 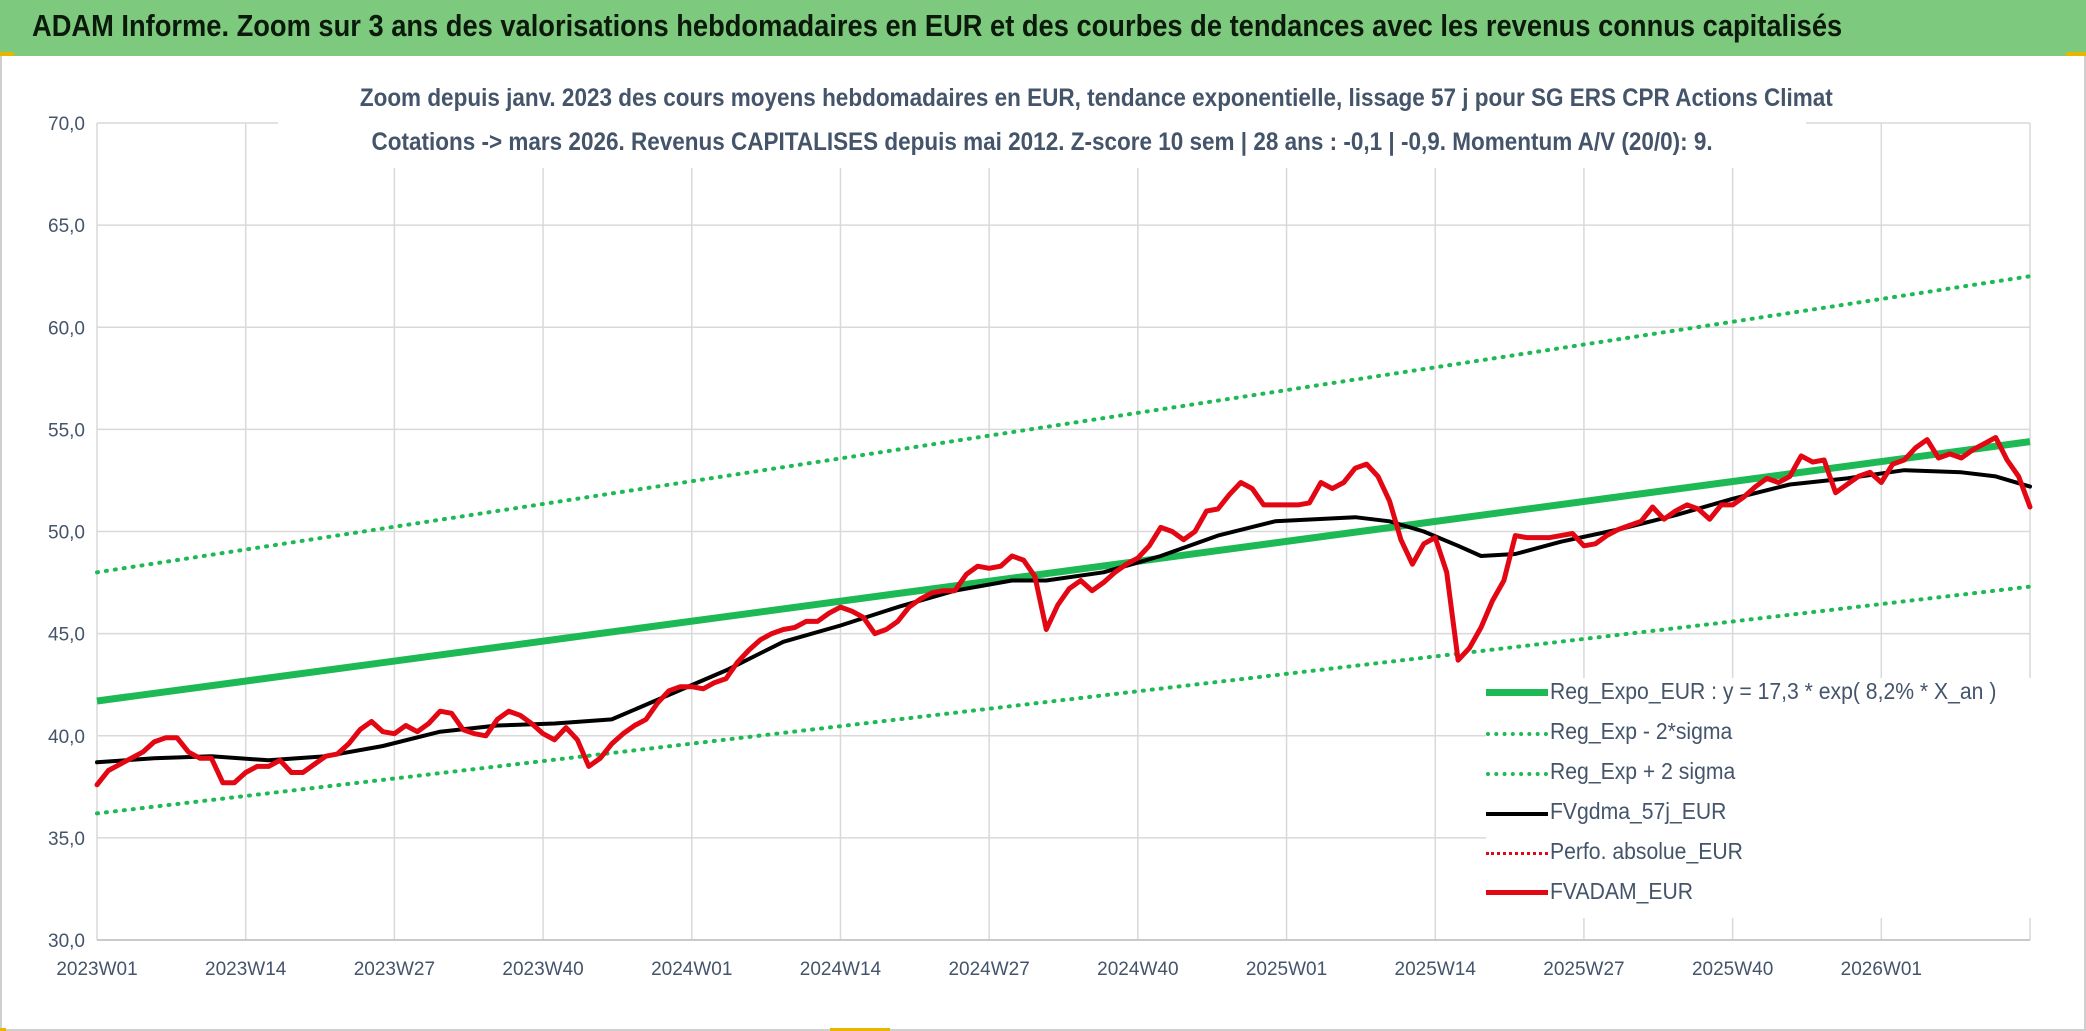 What do you see at coordinates (1517, 892) in the screenshot?
I see `legend-swatch-fvadam` at bounding box center [1517, 892].